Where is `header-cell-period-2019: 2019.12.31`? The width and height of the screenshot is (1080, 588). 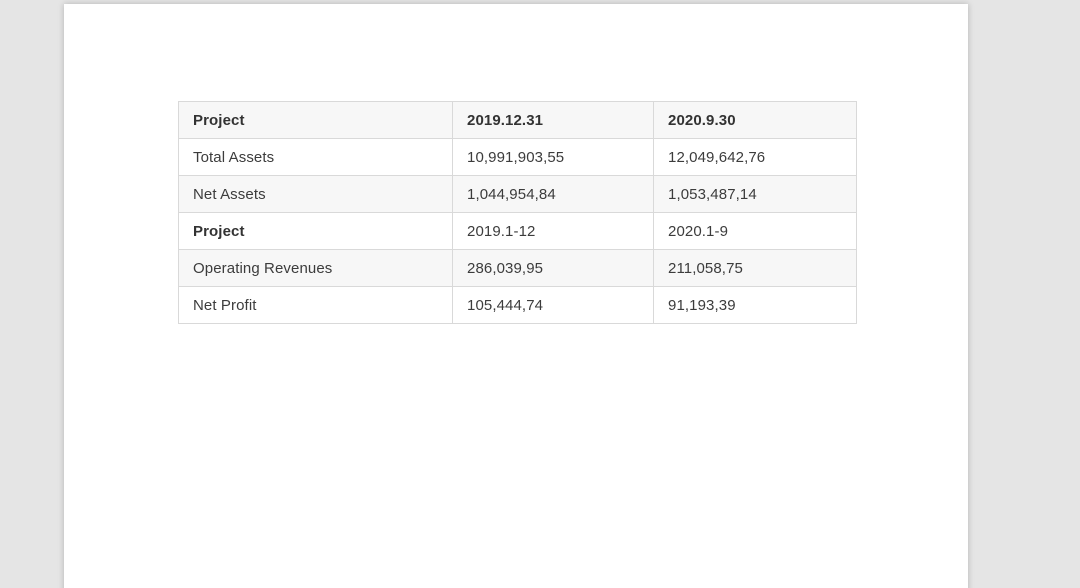
header-cell-period-2019: 2019.12.31 is located at coordinates (553, 120).